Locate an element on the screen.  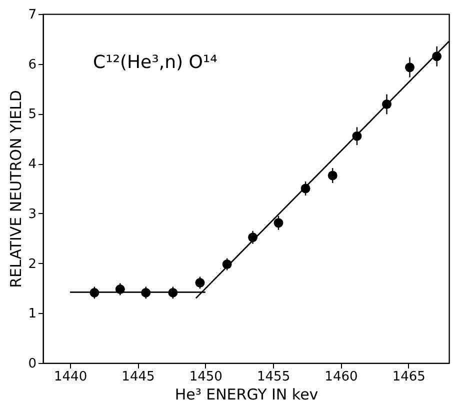
y-tick-label: 2 is located at coordinates (32, 264).